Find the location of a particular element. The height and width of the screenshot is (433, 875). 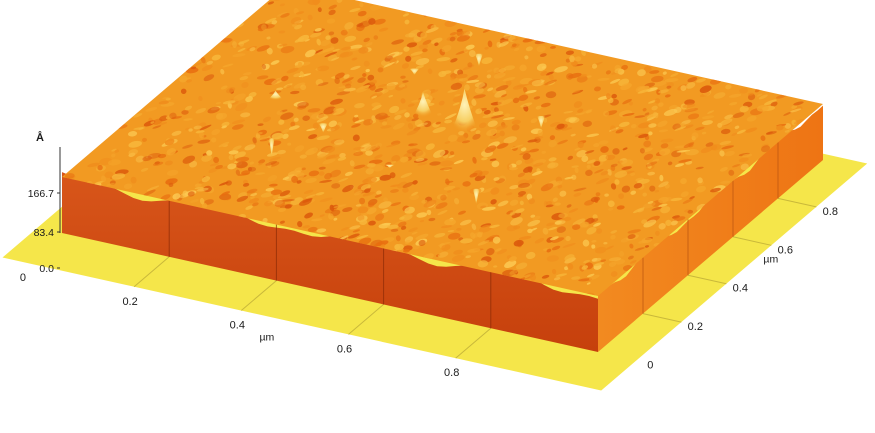

x-tick-label-3: 0.6 is located at coordinates (344, 349).